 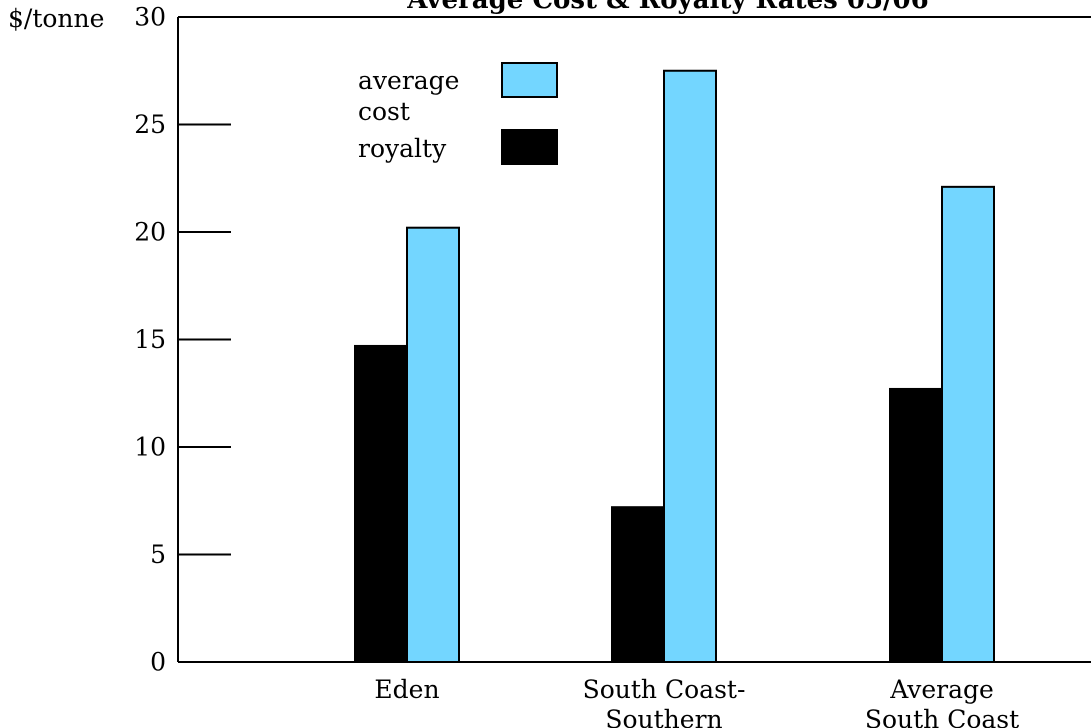 What do you see at coordinates (667, 7) in the screenshot?
I see `chart-title: Average Cost & Royalty Rates 05/06` at bounding box center [667, 7].